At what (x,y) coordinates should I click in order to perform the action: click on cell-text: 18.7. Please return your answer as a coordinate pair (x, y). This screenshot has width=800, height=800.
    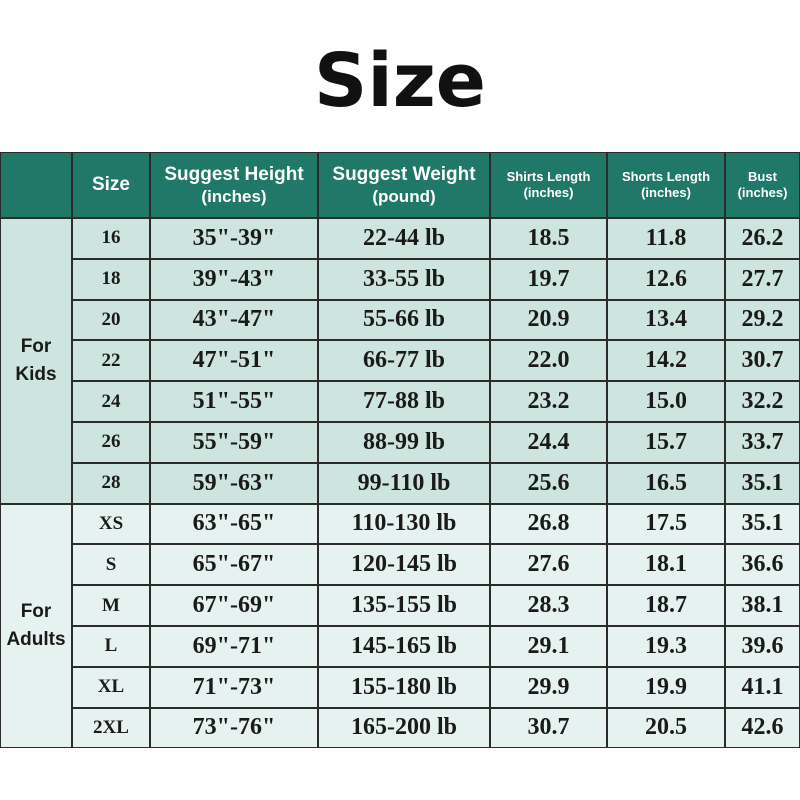
    Looking at the image, I should click on (666, 605).